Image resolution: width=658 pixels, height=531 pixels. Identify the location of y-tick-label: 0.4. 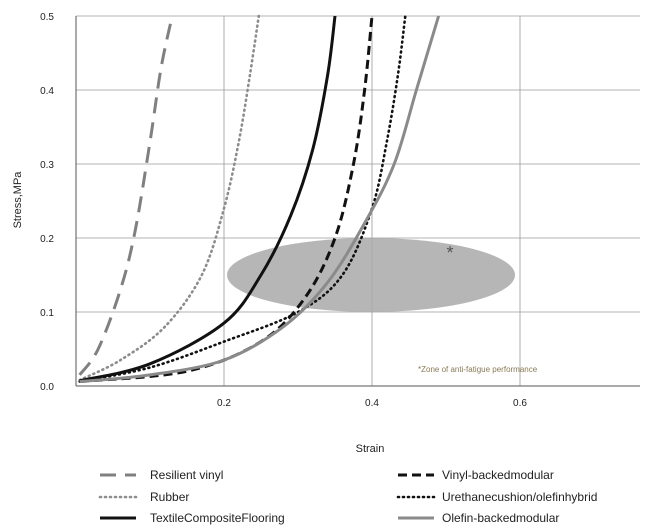
(47, 91).